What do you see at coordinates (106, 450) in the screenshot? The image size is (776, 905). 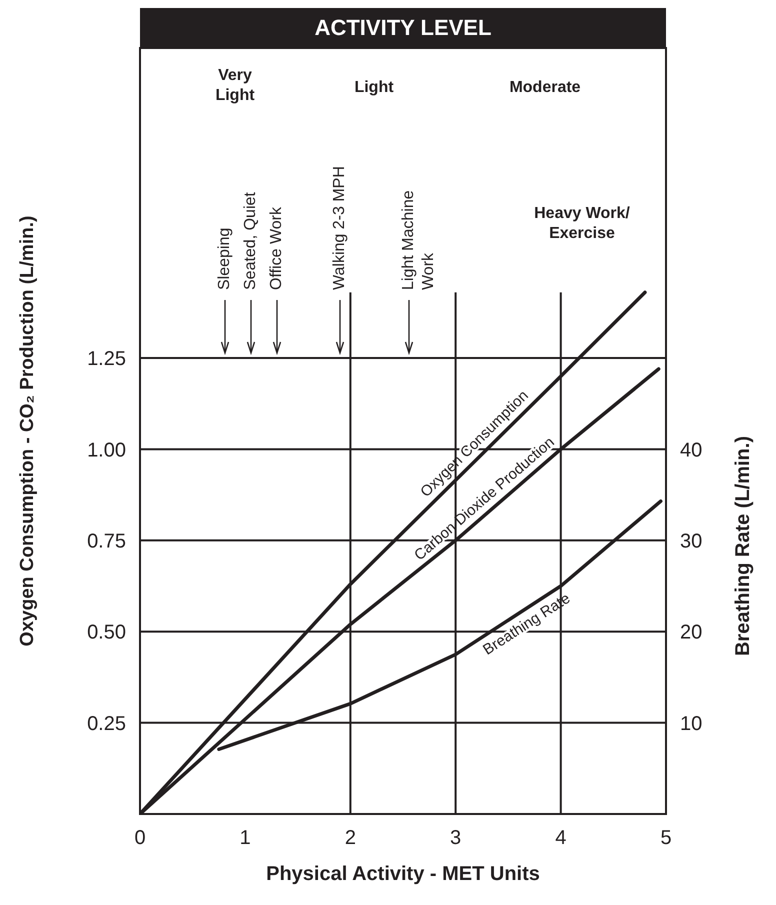 I see `y-tick-label: 1.00` at bounding box center [106, 450].